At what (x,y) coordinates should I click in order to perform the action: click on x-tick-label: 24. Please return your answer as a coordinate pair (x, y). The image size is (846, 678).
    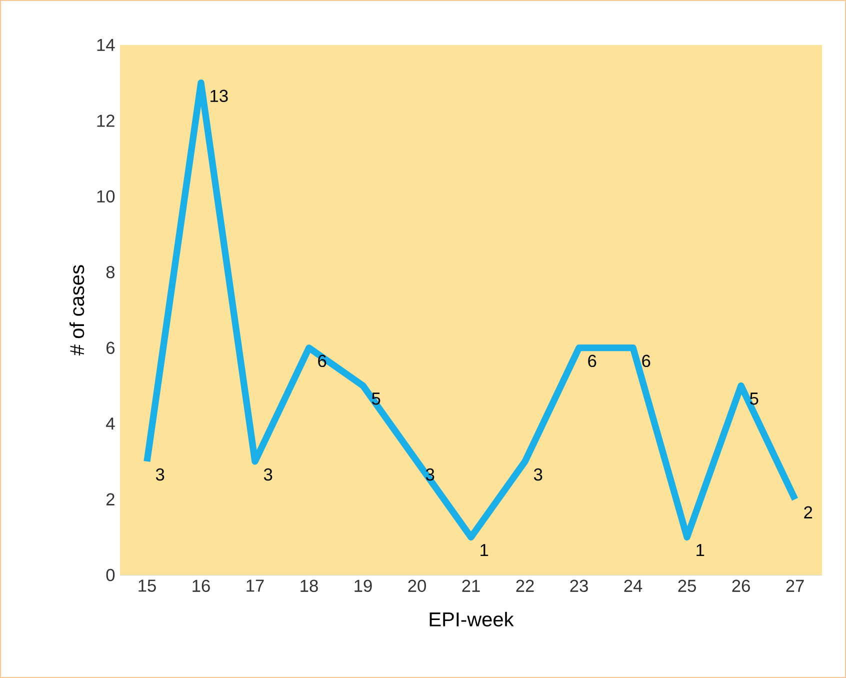
    Looking at the image, I should click on (633, 586).